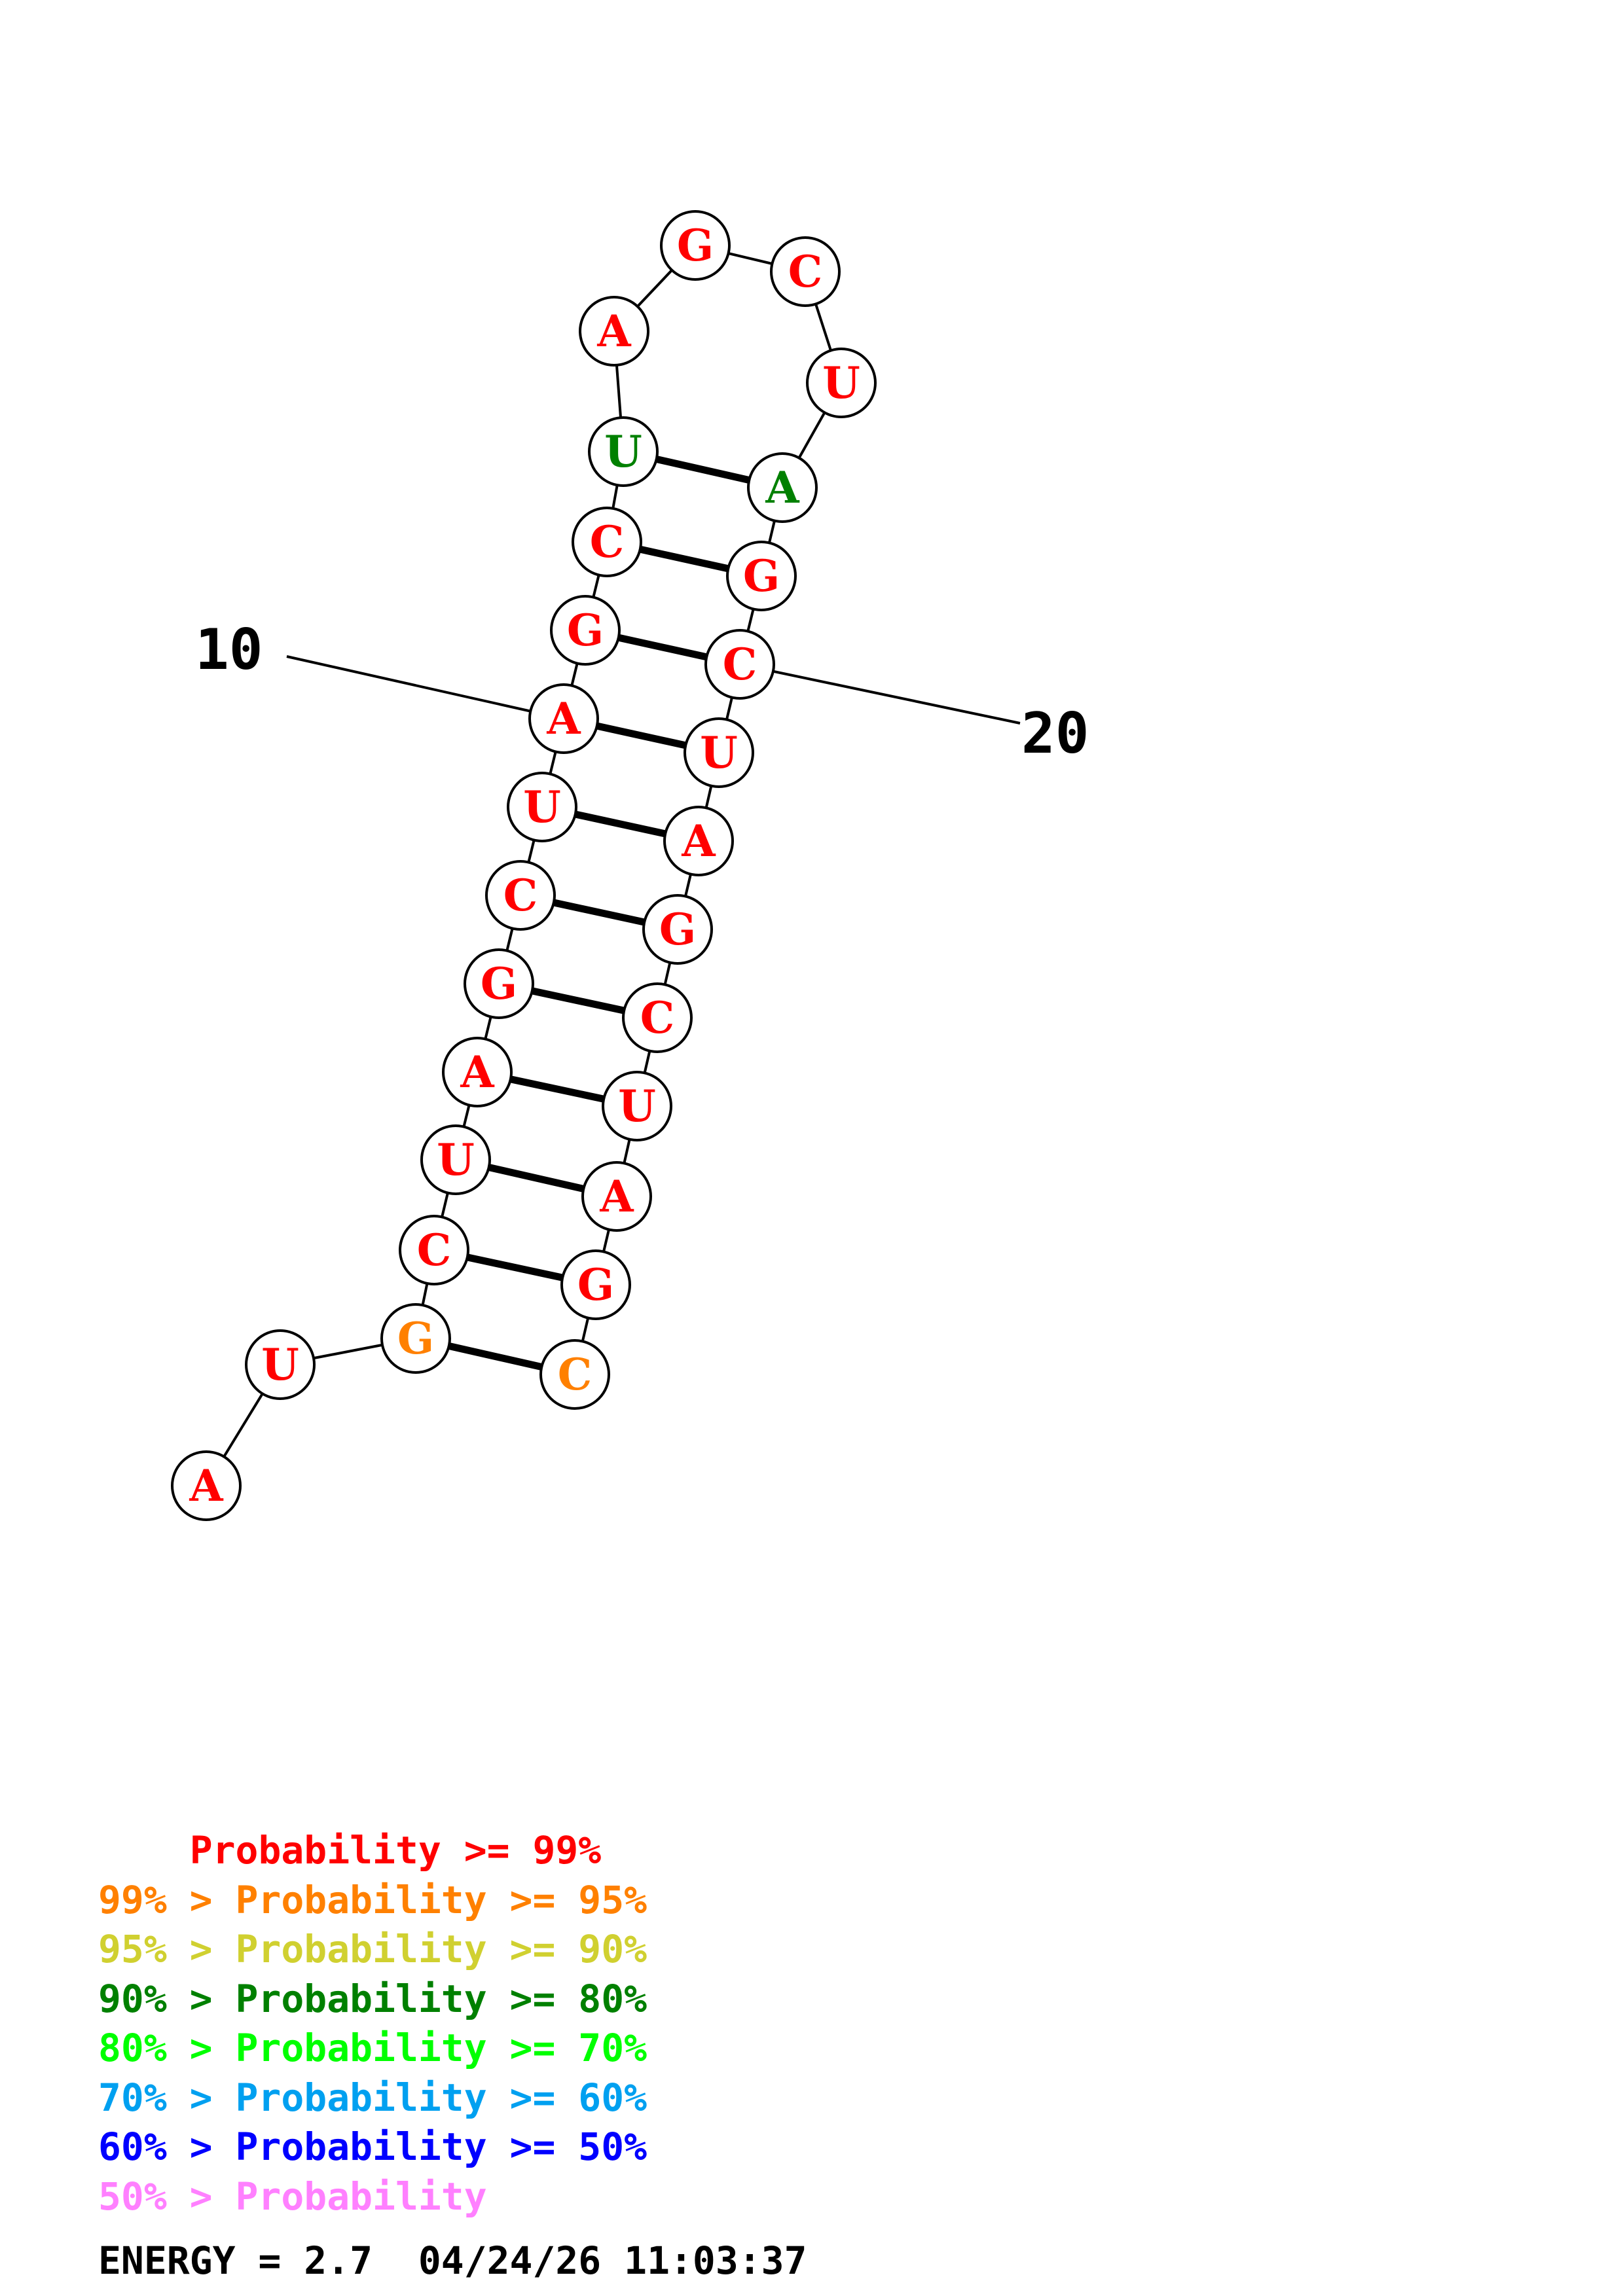 The width and height of the screenshot is (1623, 2296). Describe the element at coordinates (599, 913) in the screenshot. I see `base-pair-lines` at that location.